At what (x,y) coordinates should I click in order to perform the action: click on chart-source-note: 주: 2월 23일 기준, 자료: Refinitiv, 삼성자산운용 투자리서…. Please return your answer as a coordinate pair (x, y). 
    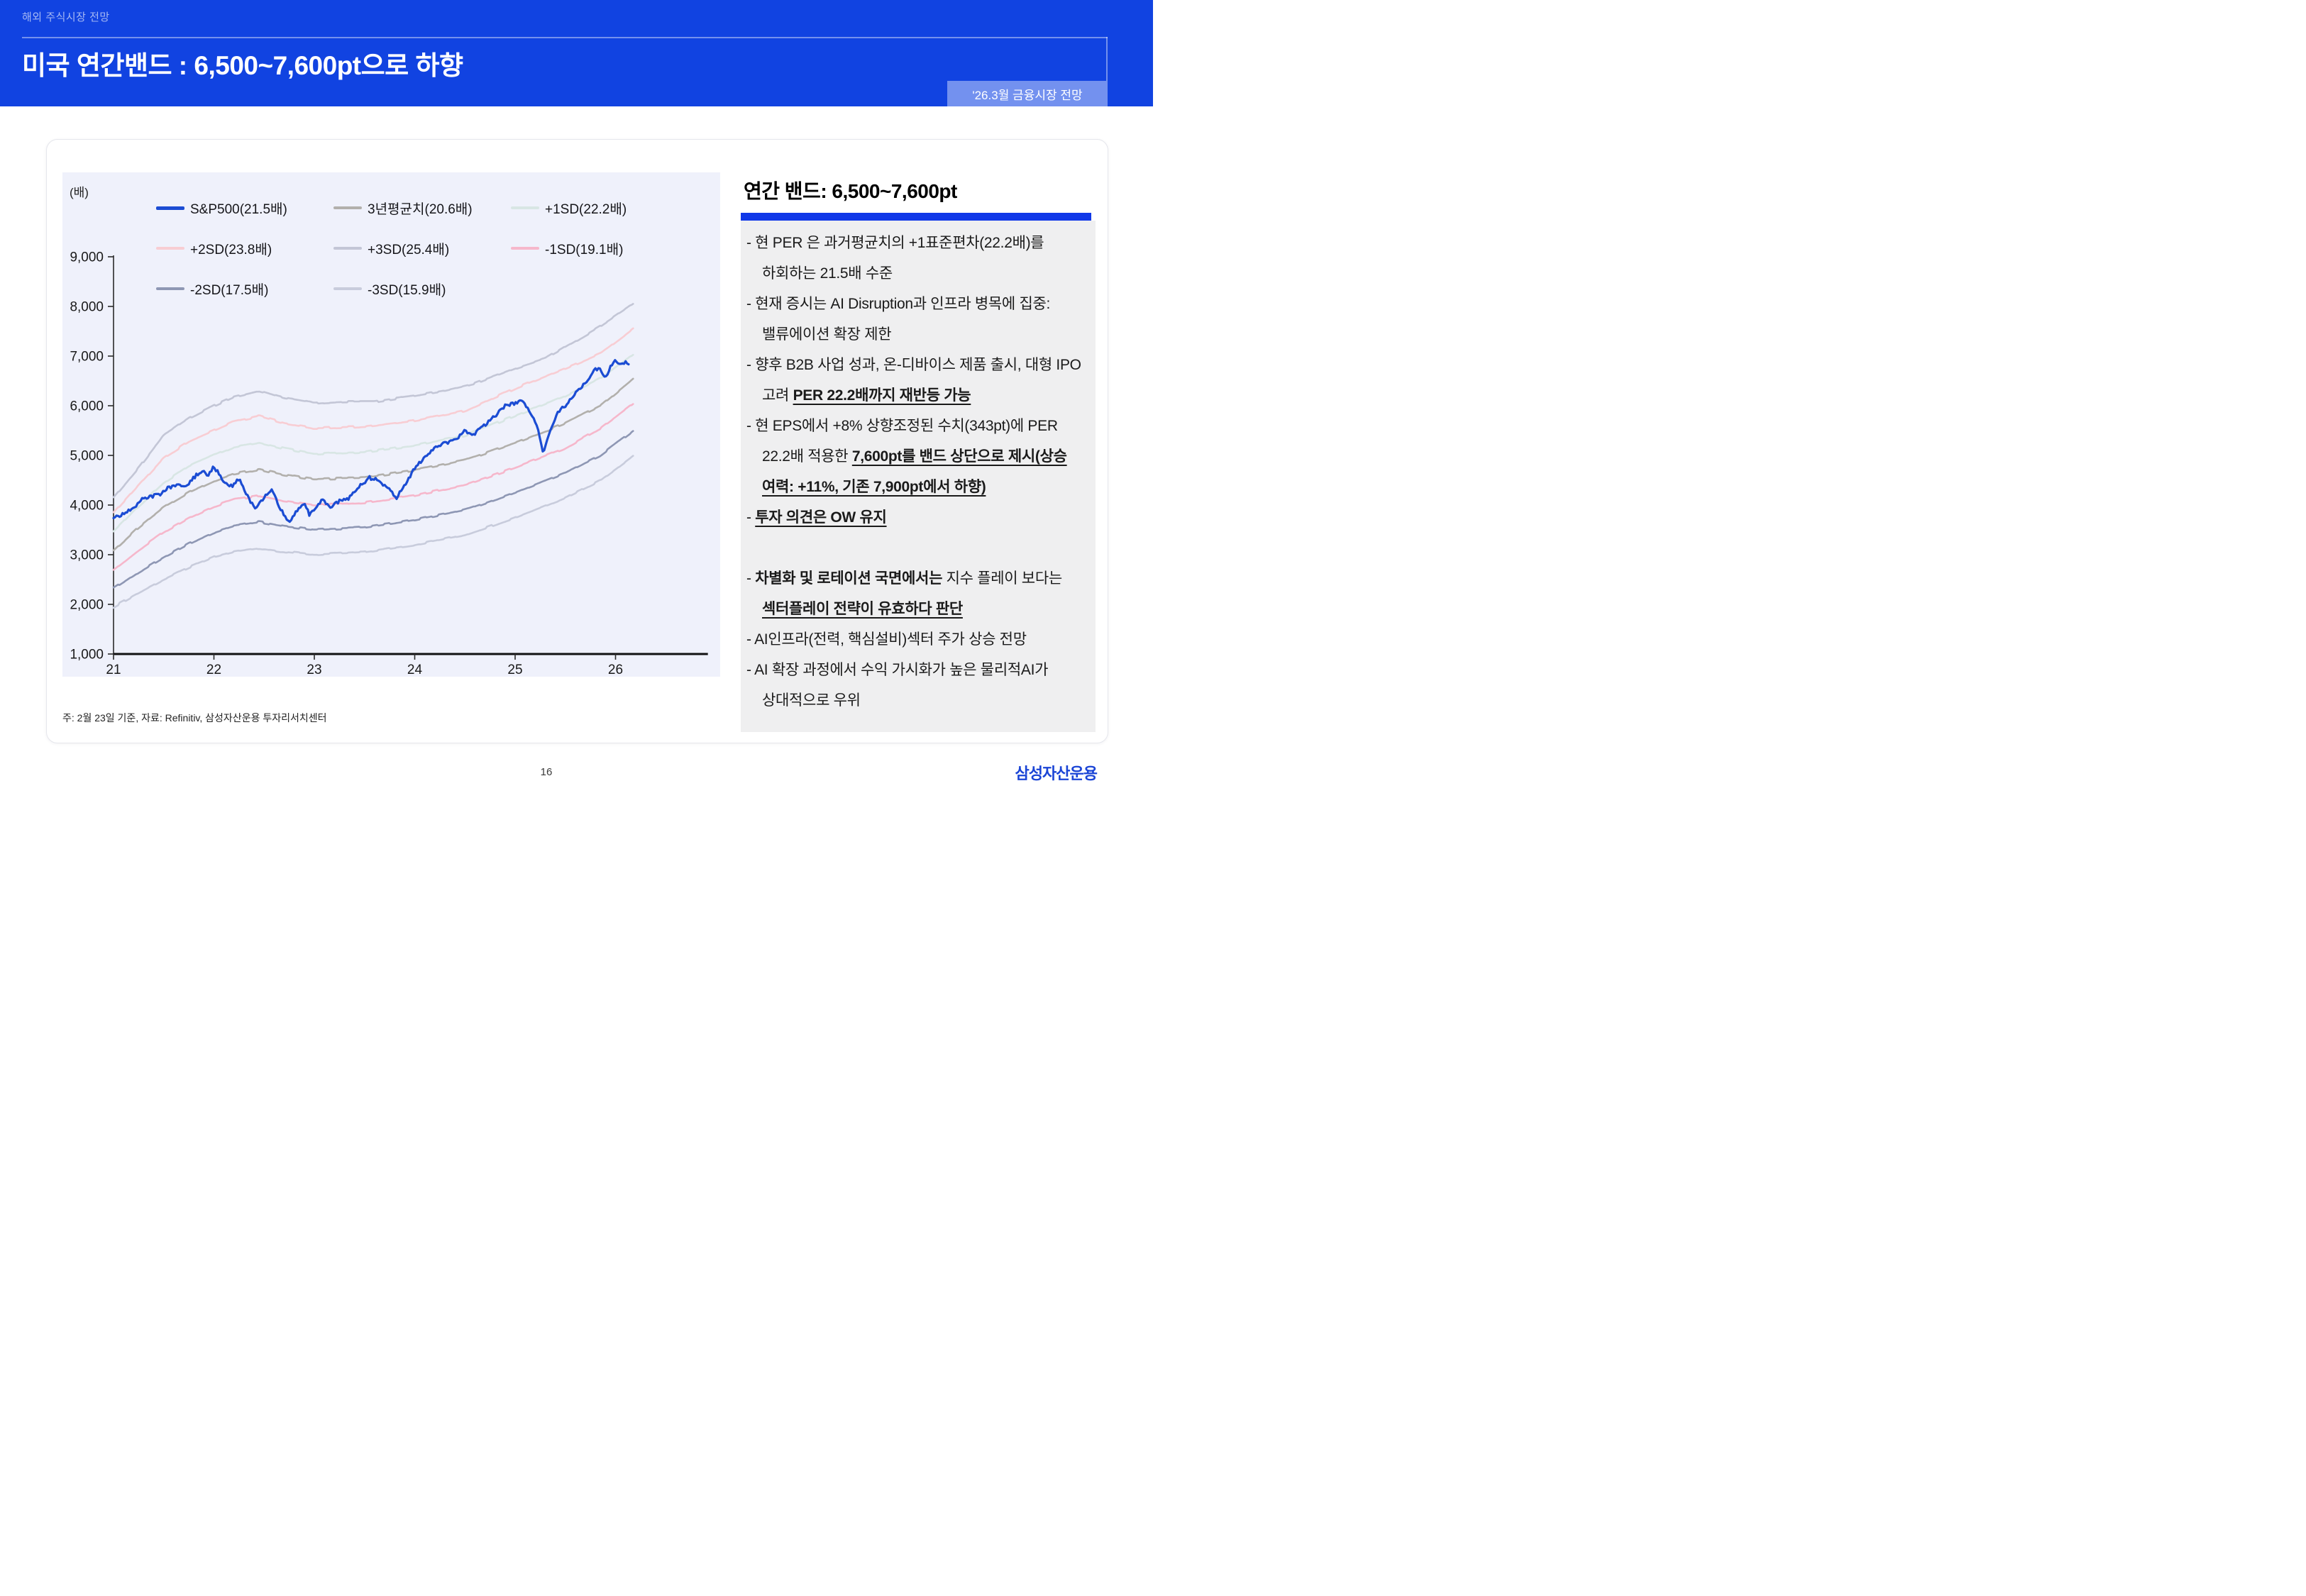
    Looking at the image, I should click on (194, 718).